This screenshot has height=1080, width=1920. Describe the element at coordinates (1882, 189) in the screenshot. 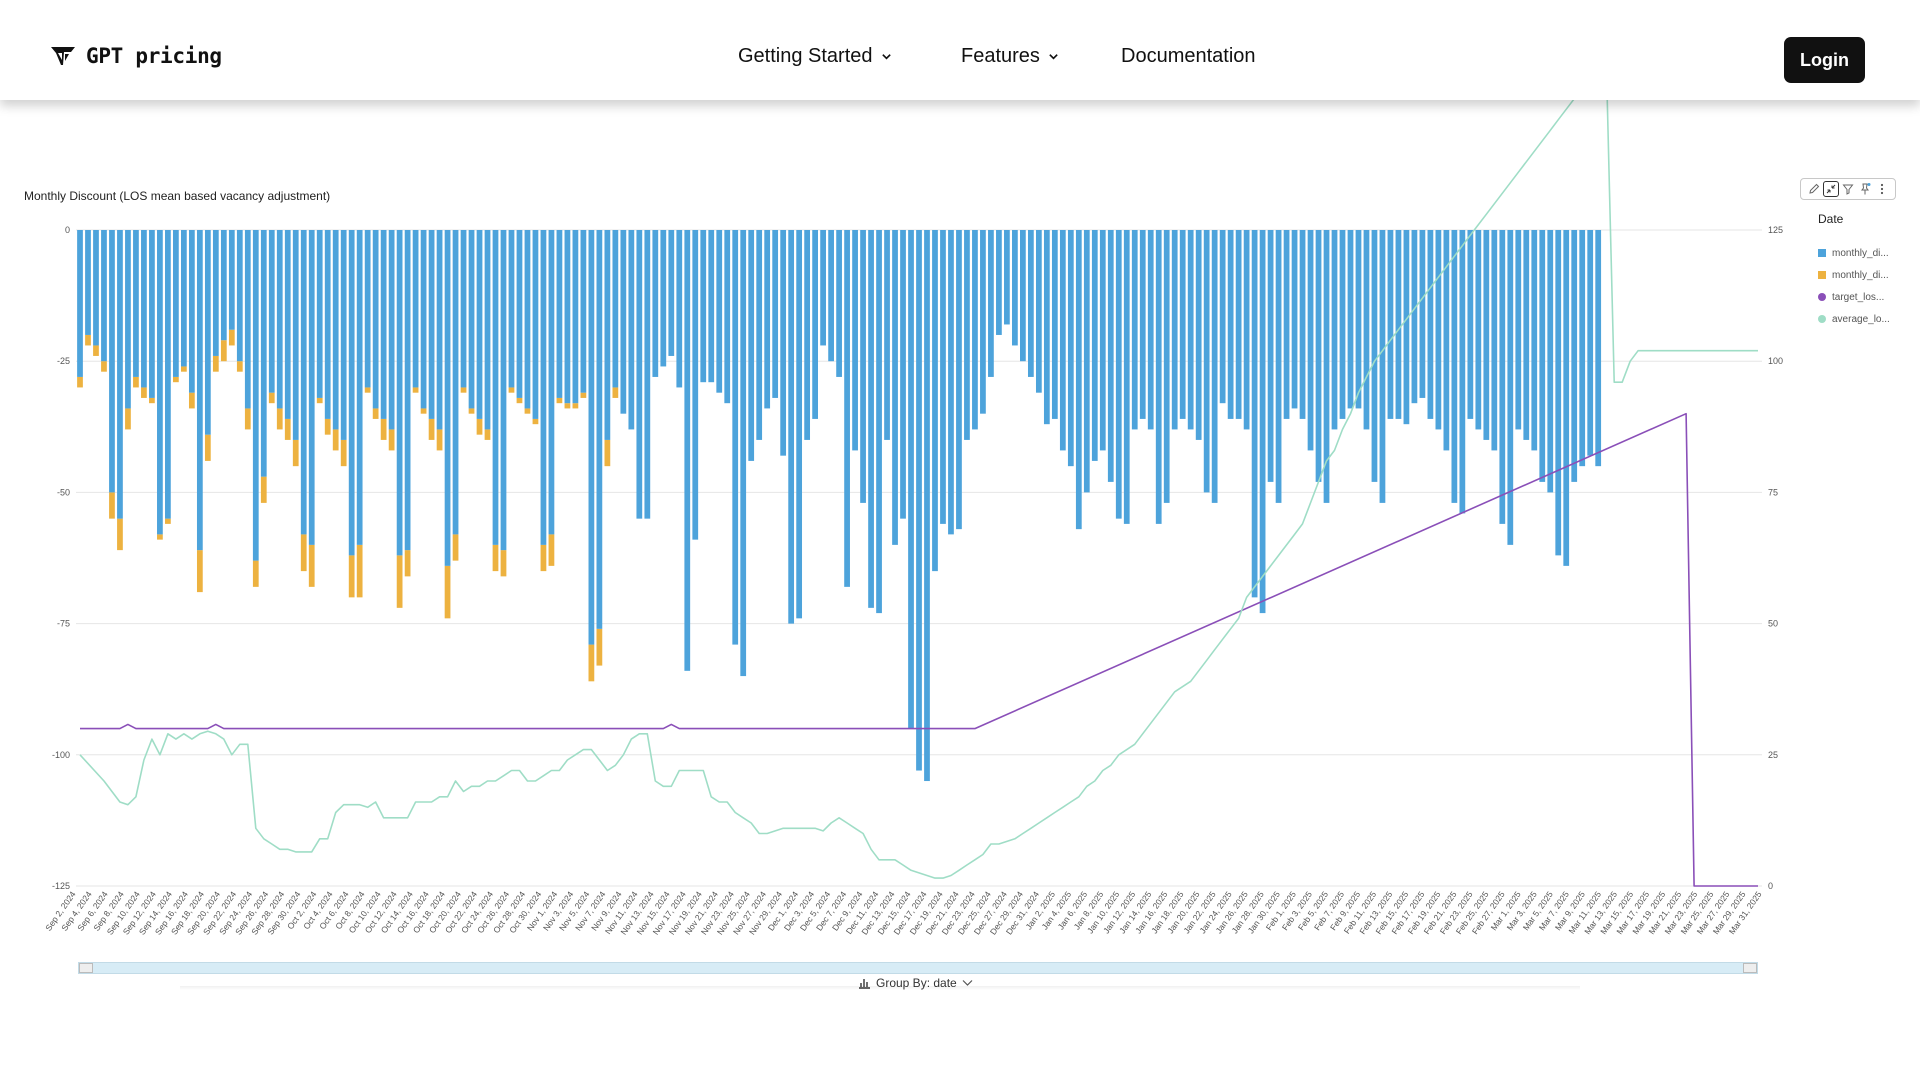

I see `more-icon` at that location.